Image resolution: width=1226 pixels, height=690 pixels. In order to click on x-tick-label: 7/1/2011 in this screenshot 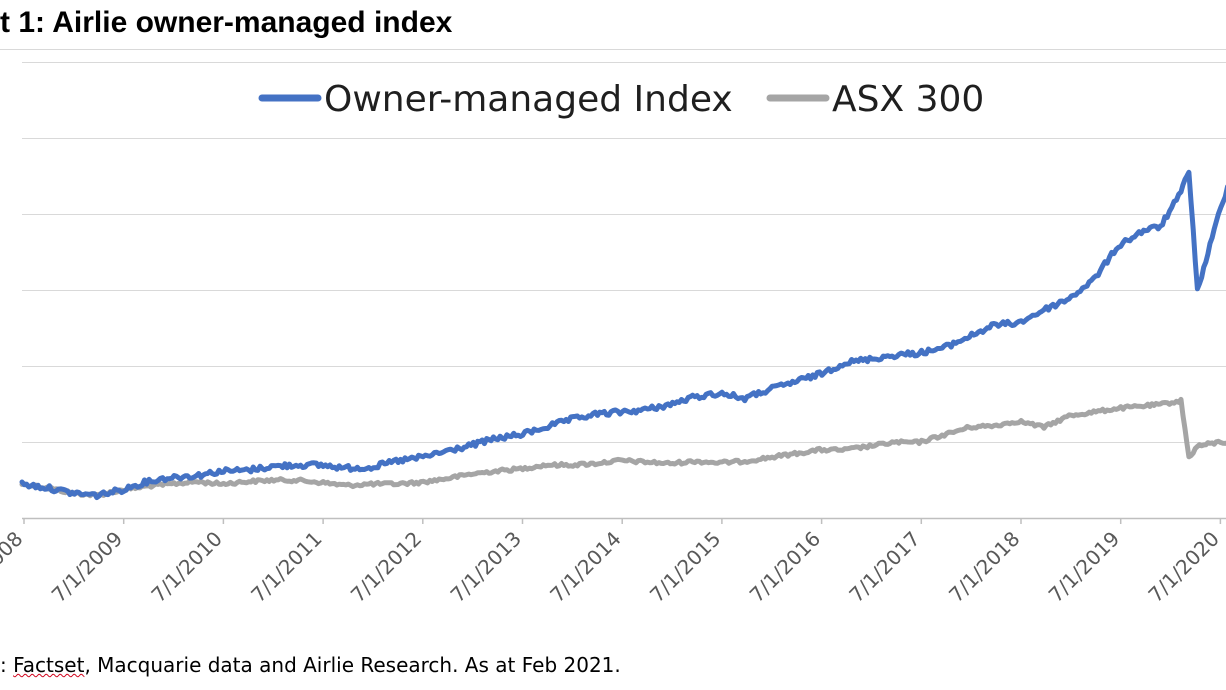, I will do `click(286, 567)`.